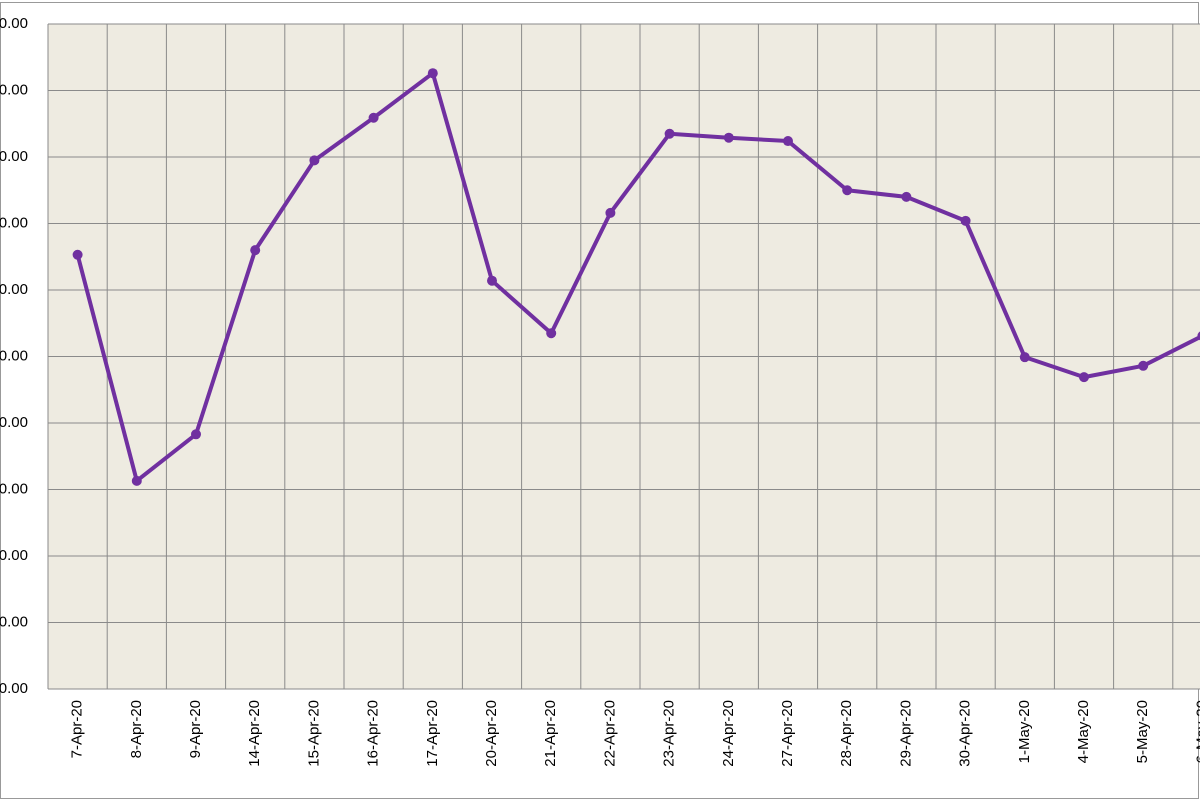 The height and width of the screenshot is (800, 1200). What do you see at coordinates (1142, 731) in the screenshot?
I see `x-tick-label: 5-May-20` at bounding box center [1142, 731].